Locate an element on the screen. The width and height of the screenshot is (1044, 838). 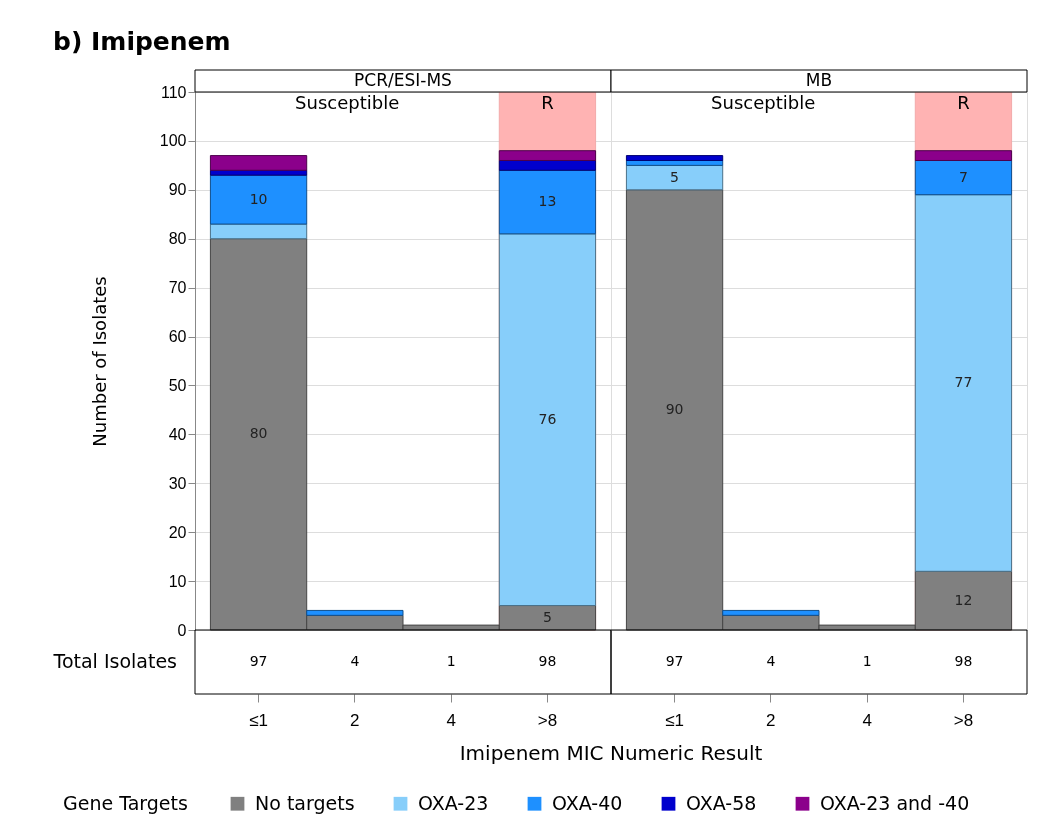
y-tick-label: 90 is located at coordinates (177, 190).